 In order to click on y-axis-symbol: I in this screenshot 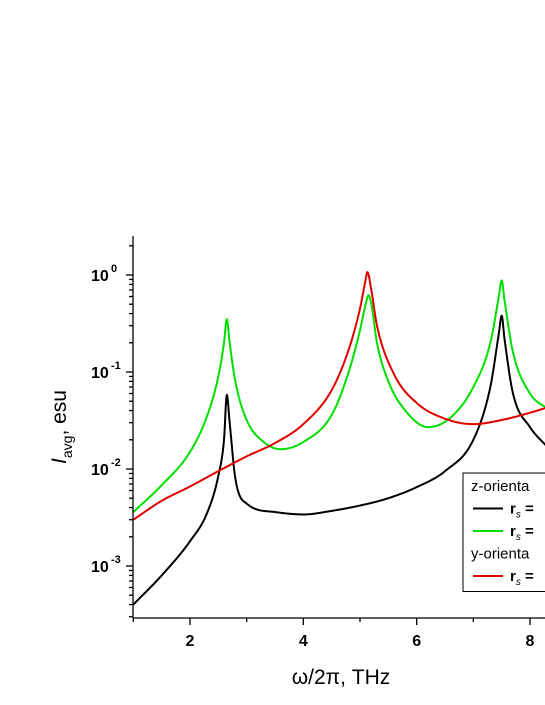, I will do `click(59, 461)`.